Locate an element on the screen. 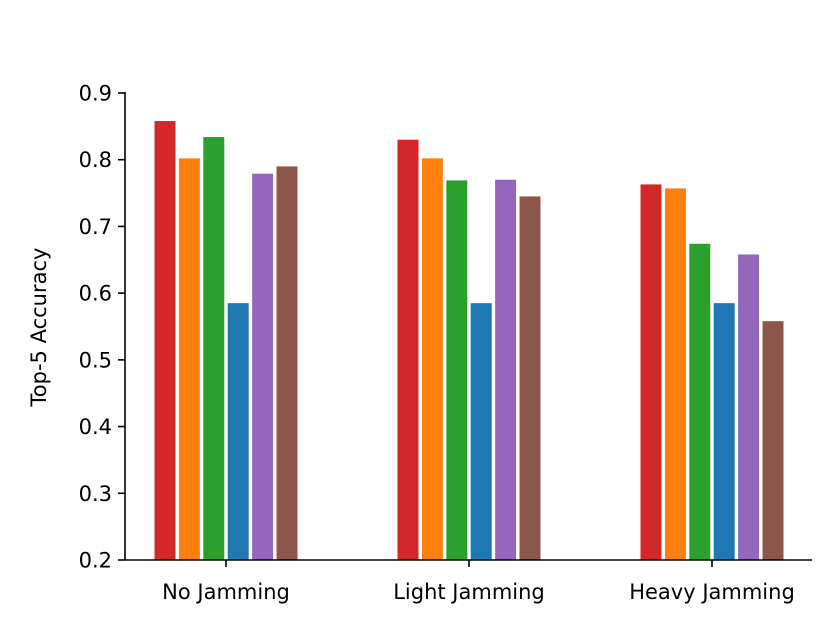 This screenshot has width=830, height=623. bar-series-3-no-jamming is located at coordinates (214, 348).